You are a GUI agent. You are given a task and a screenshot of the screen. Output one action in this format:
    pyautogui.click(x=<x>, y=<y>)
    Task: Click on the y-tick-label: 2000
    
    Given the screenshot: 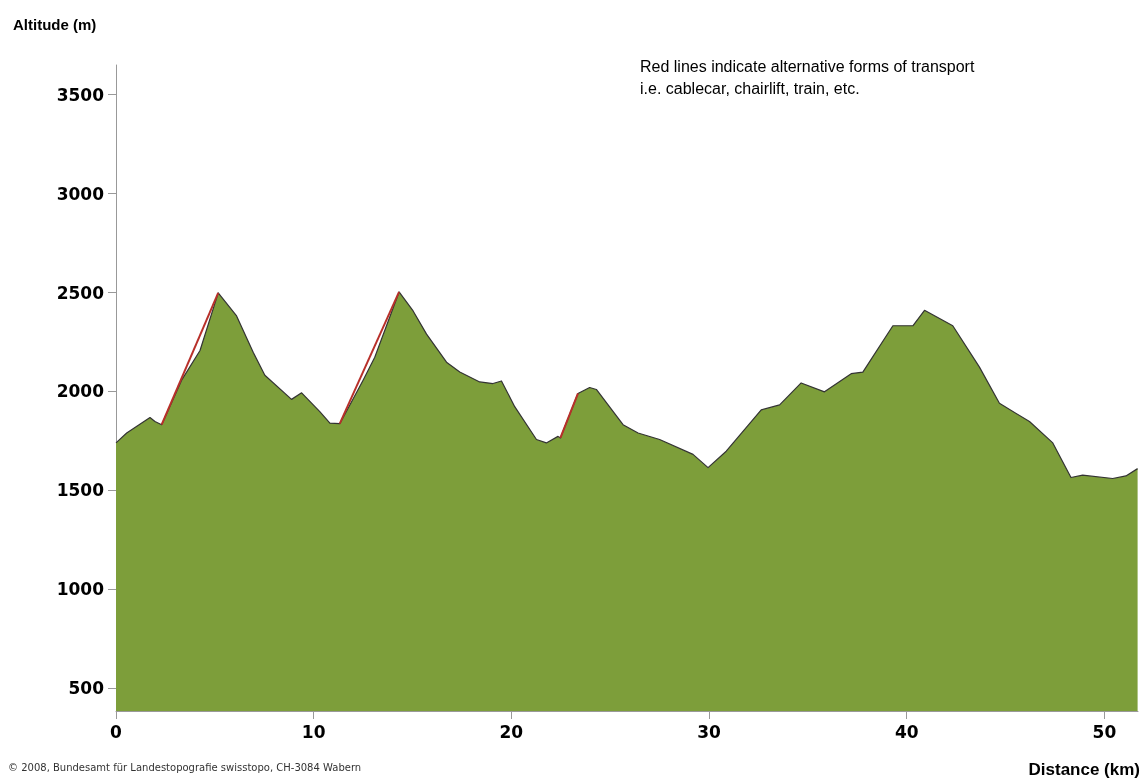 What is the action you would take?
    pyautogui.click(x=80, y=391)
    